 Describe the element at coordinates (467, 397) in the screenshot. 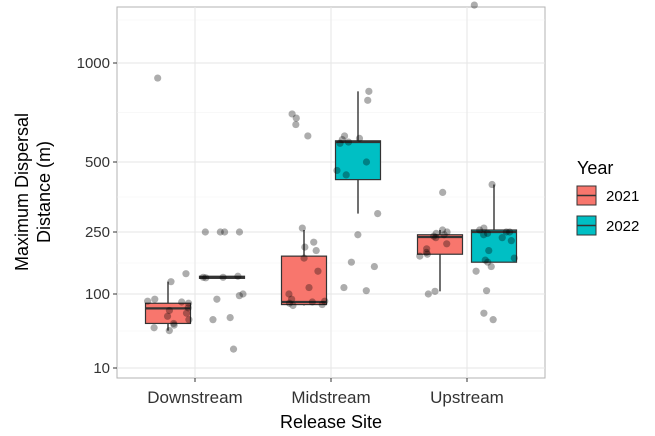

I see `x-tick-label: Upstream` at that location.